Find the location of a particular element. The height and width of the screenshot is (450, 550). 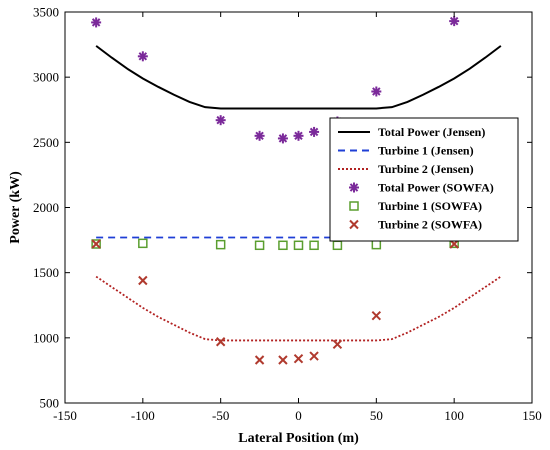

y-tick-label: 2500 is located at coordinates (46, 142).